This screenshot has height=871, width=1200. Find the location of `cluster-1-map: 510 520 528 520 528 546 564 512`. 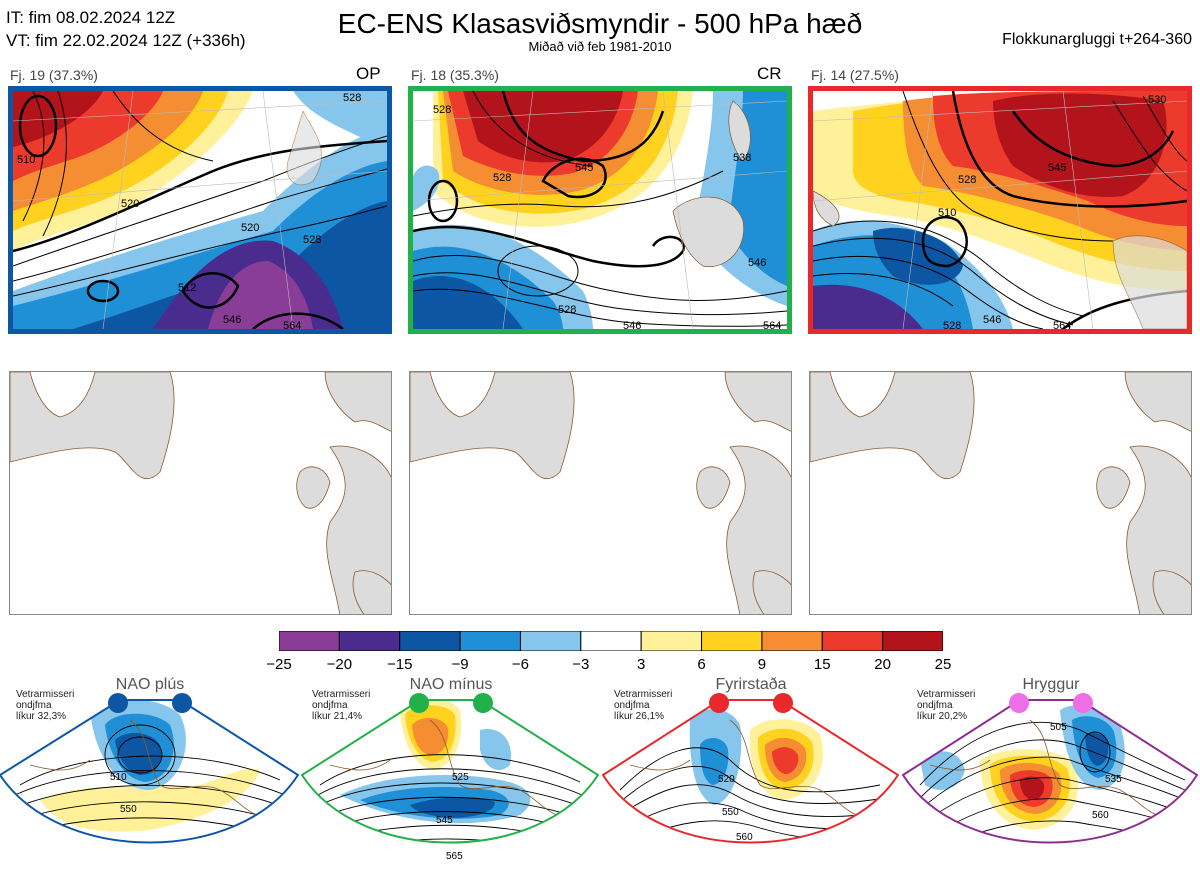

cluster-1-map: 510 520 528 520 528 546 564 512 is located at coordinates (200, 210).